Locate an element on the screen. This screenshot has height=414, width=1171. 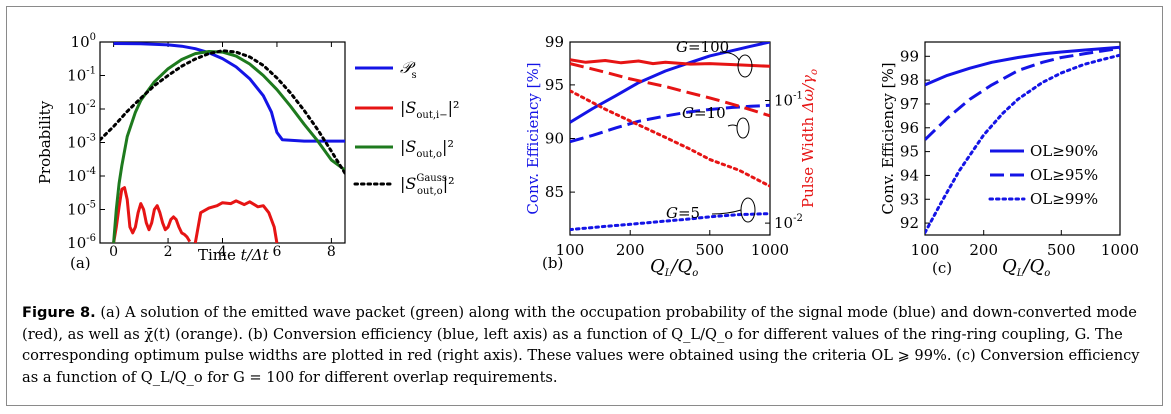
panel-a-xtick-label: 4 is located at coordinates (222, 252).